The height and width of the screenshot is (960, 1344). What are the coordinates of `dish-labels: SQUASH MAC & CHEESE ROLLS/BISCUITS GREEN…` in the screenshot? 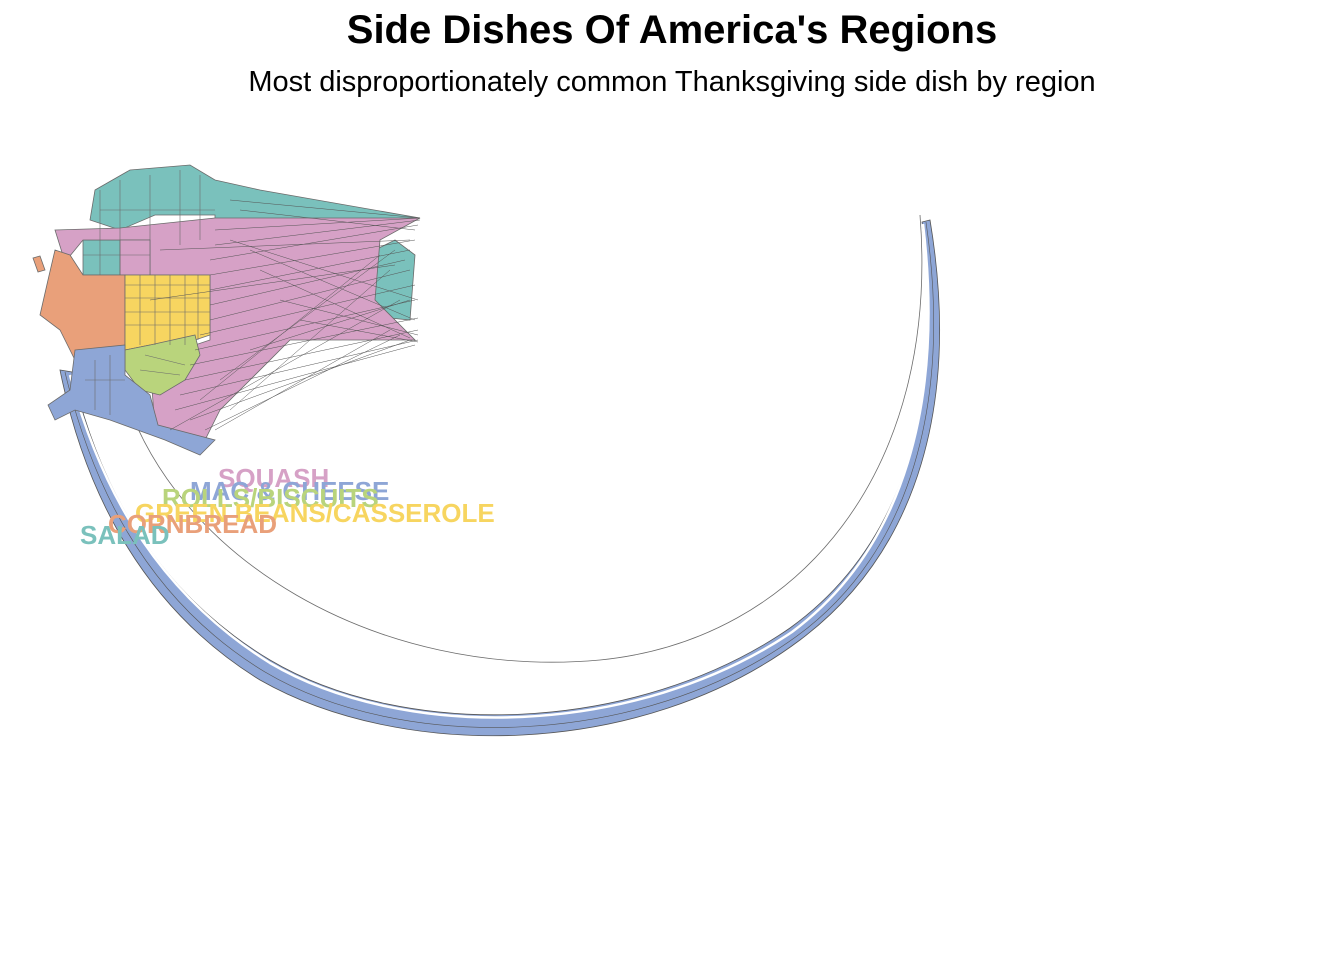 It's located at (287, 506).